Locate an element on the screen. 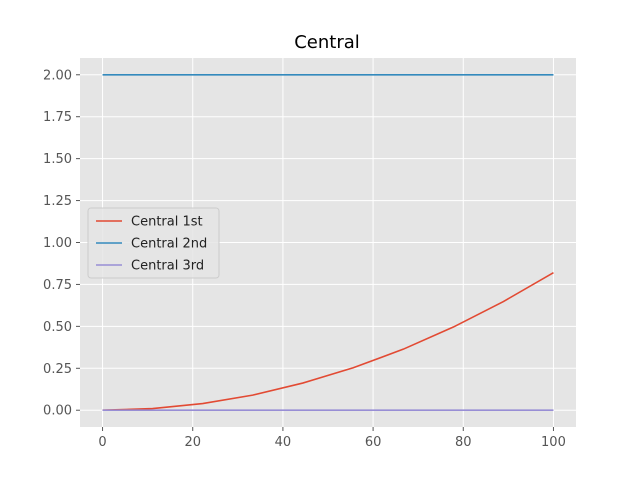 The image size is (640, 480). y-tick-label: 0.50 is located at coordinates (57, 327).